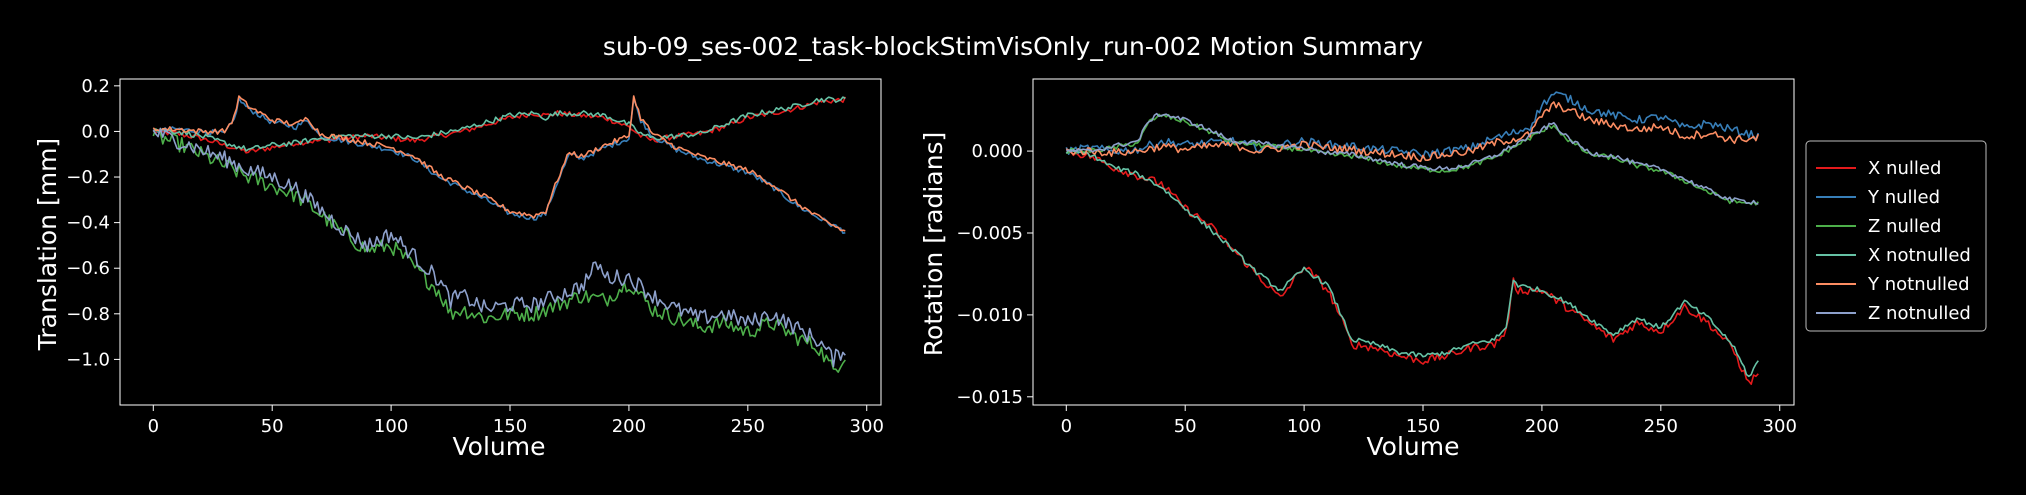 This screenshot has height=495, width=2026. What do you see at coordinates (47, 244) in the screenshot?
I see `translation-y-label: Translation [mm]` at bounding box center [47, 244].